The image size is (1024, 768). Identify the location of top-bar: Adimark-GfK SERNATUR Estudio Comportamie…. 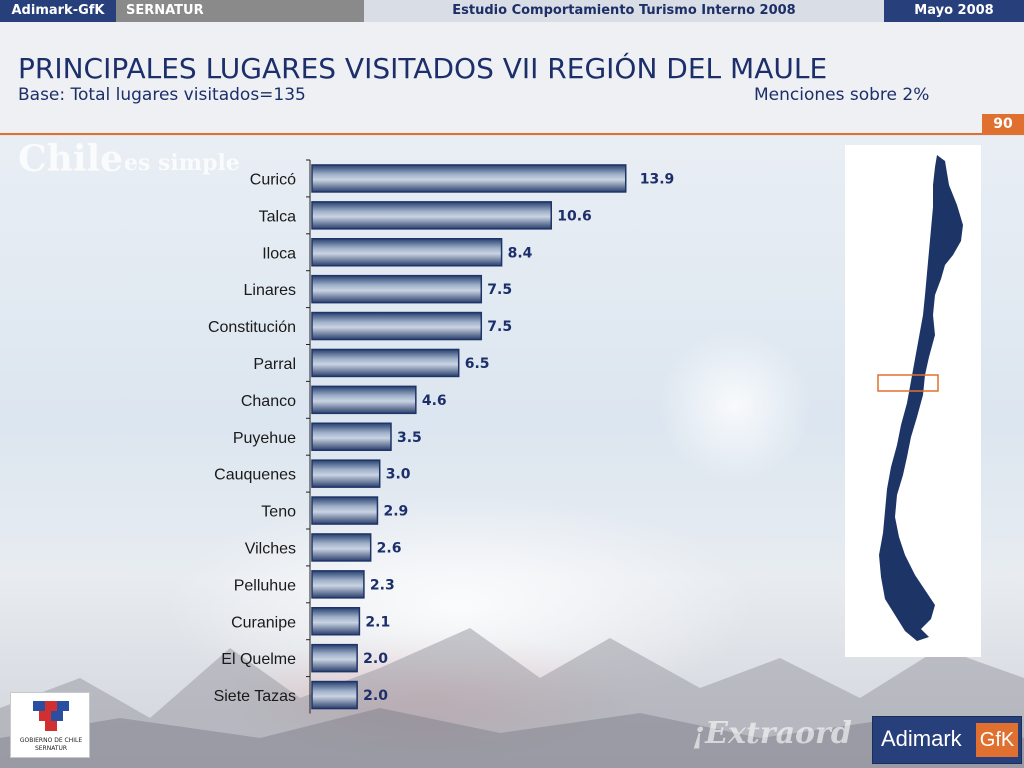
(512, 11).